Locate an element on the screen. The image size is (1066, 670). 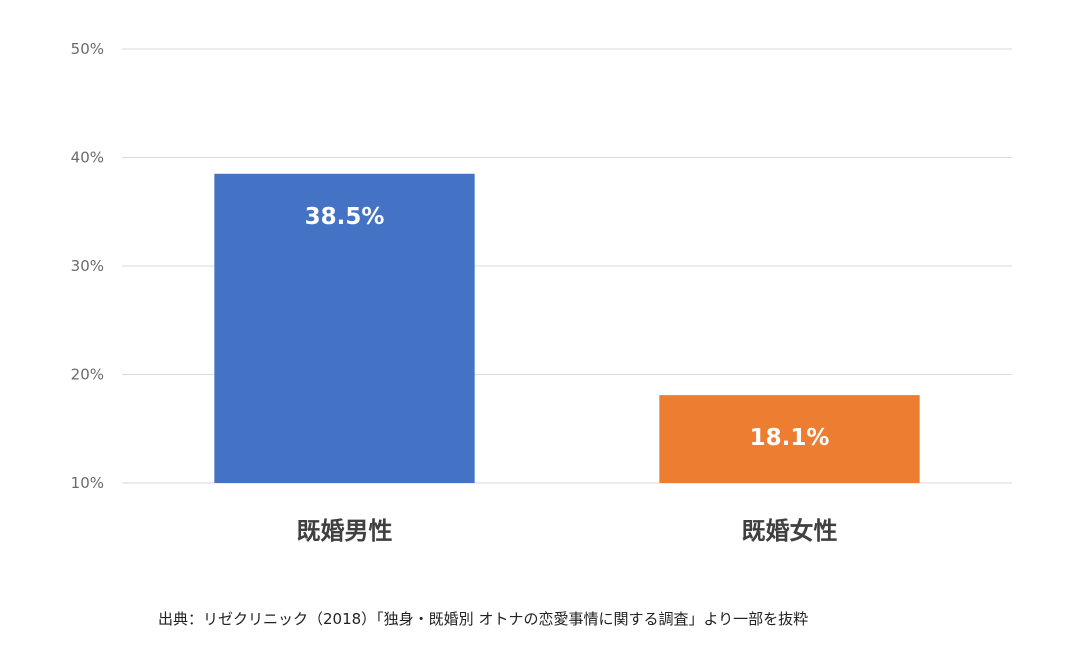
category-label-2: 既婚女性 is located at coordinates (790, 531).